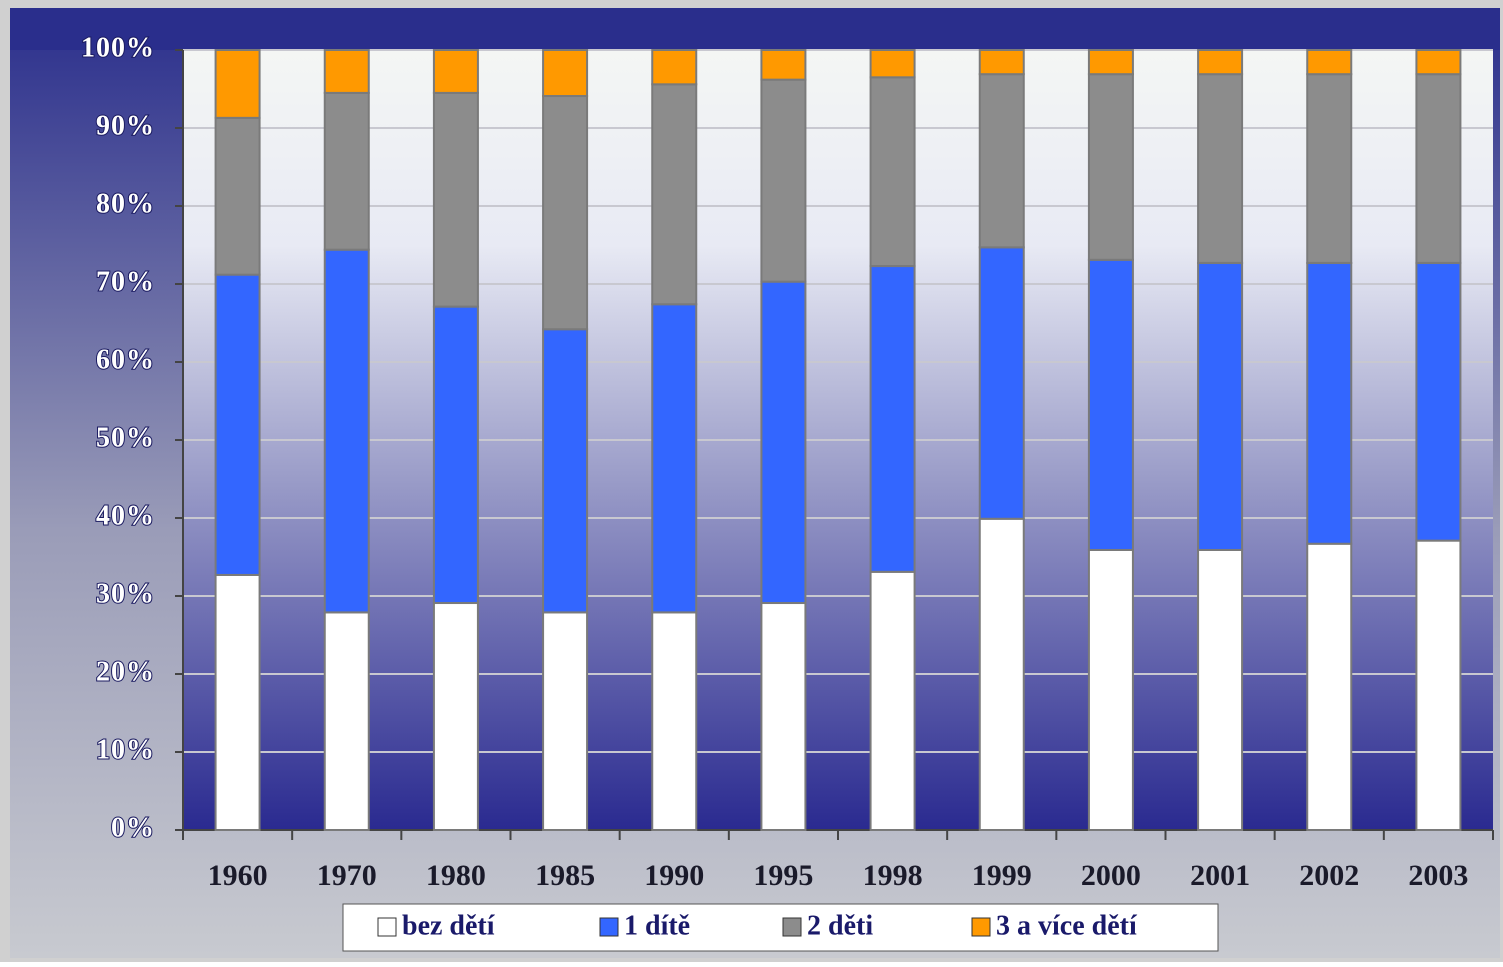 The width and height of the screenshot is (1503, 967). I want to click on x-tick-label: 1999, so click(1002, 875).